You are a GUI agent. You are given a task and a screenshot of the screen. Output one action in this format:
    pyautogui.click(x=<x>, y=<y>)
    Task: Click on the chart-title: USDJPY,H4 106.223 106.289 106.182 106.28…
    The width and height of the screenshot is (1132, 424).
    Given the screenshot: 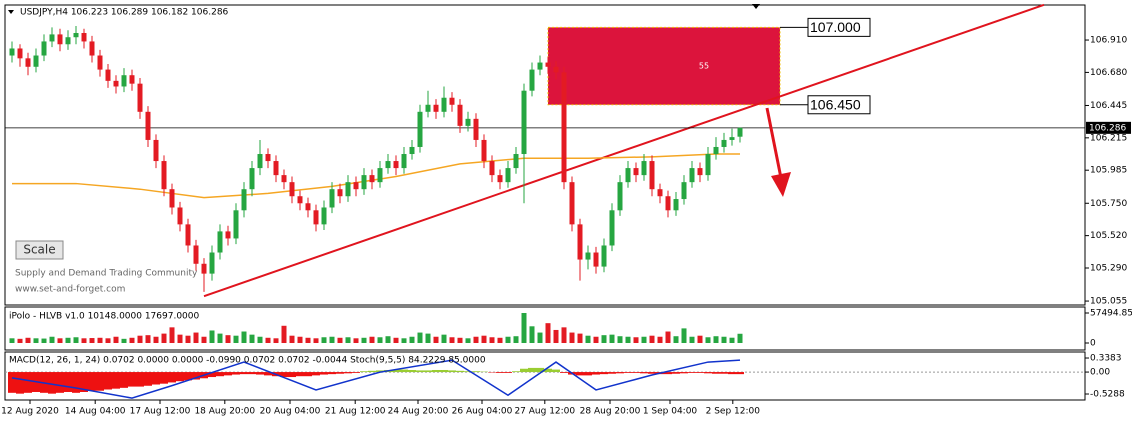 What is the action you would take?
    pyautogui.click(x=124, y=13)
    